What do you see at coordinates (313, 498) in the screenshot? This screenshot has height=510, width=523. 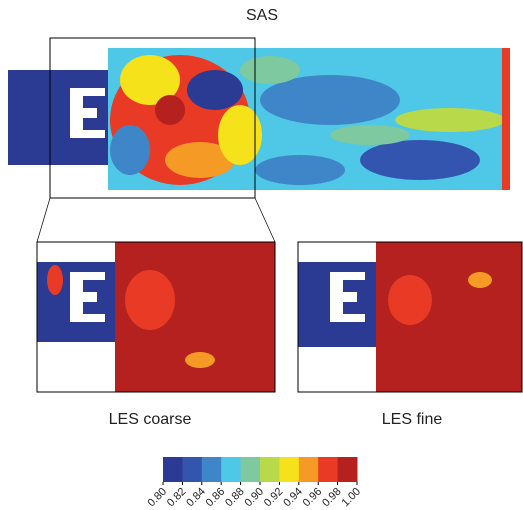 I see `colorbar-tick-label: 0.96` at bounding box center [313, 498].